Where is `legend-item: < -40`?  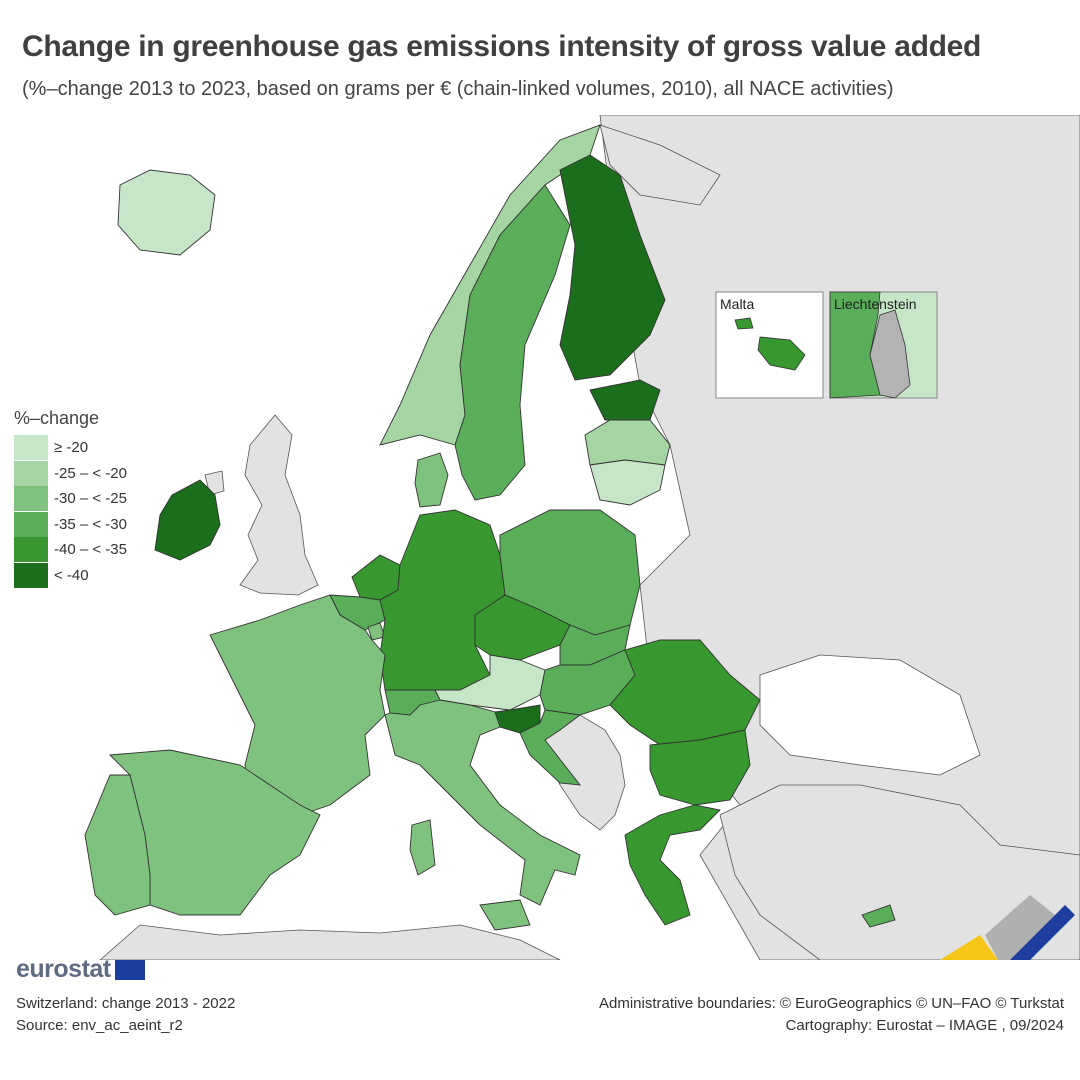 legend-item: < -40 is located at coordinates (70, 575).